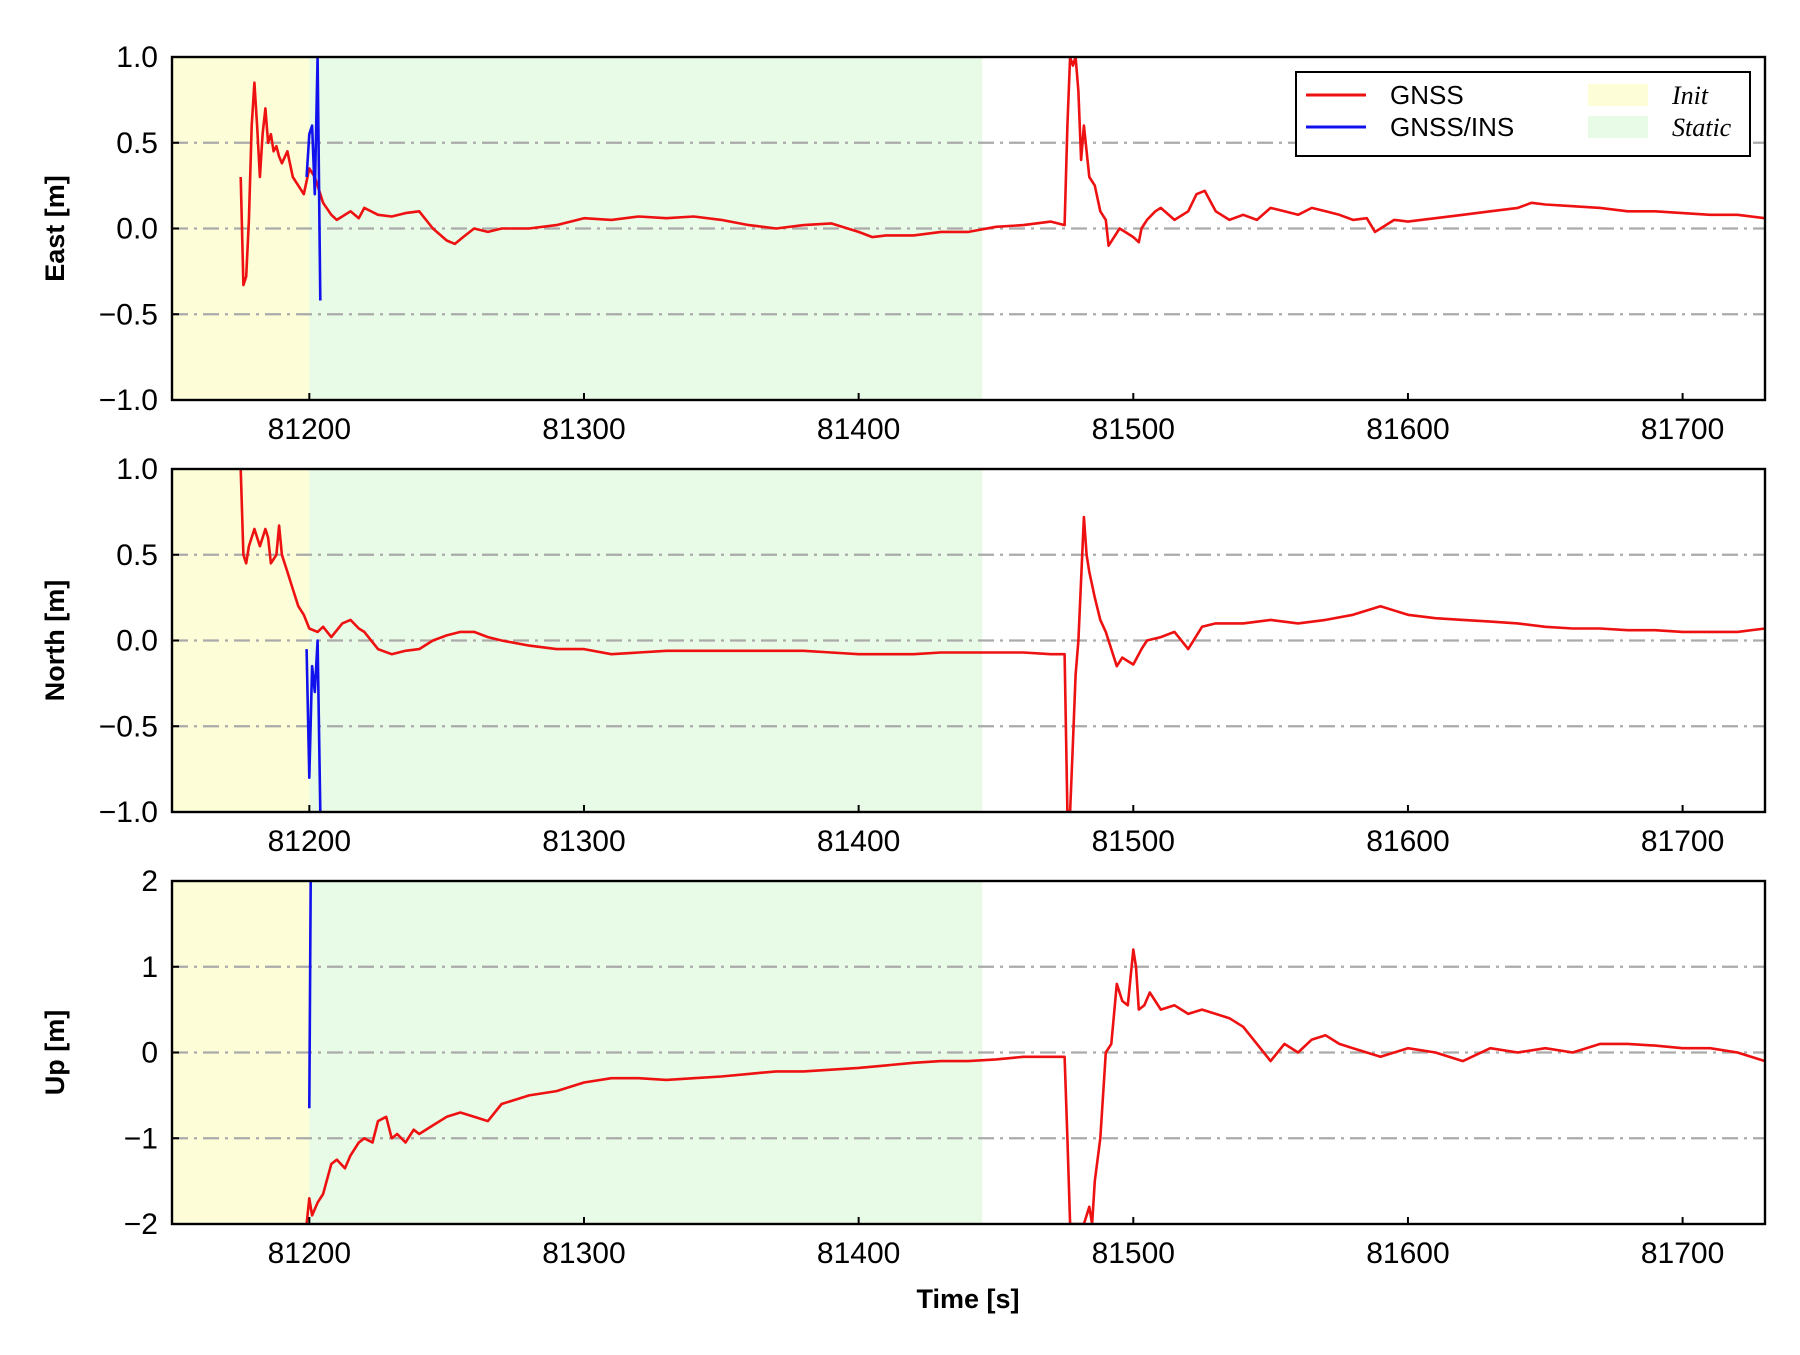  Describe the element at coordinates (1618, 127) in the screenshot. I see `legend-swatch-static` at that location.